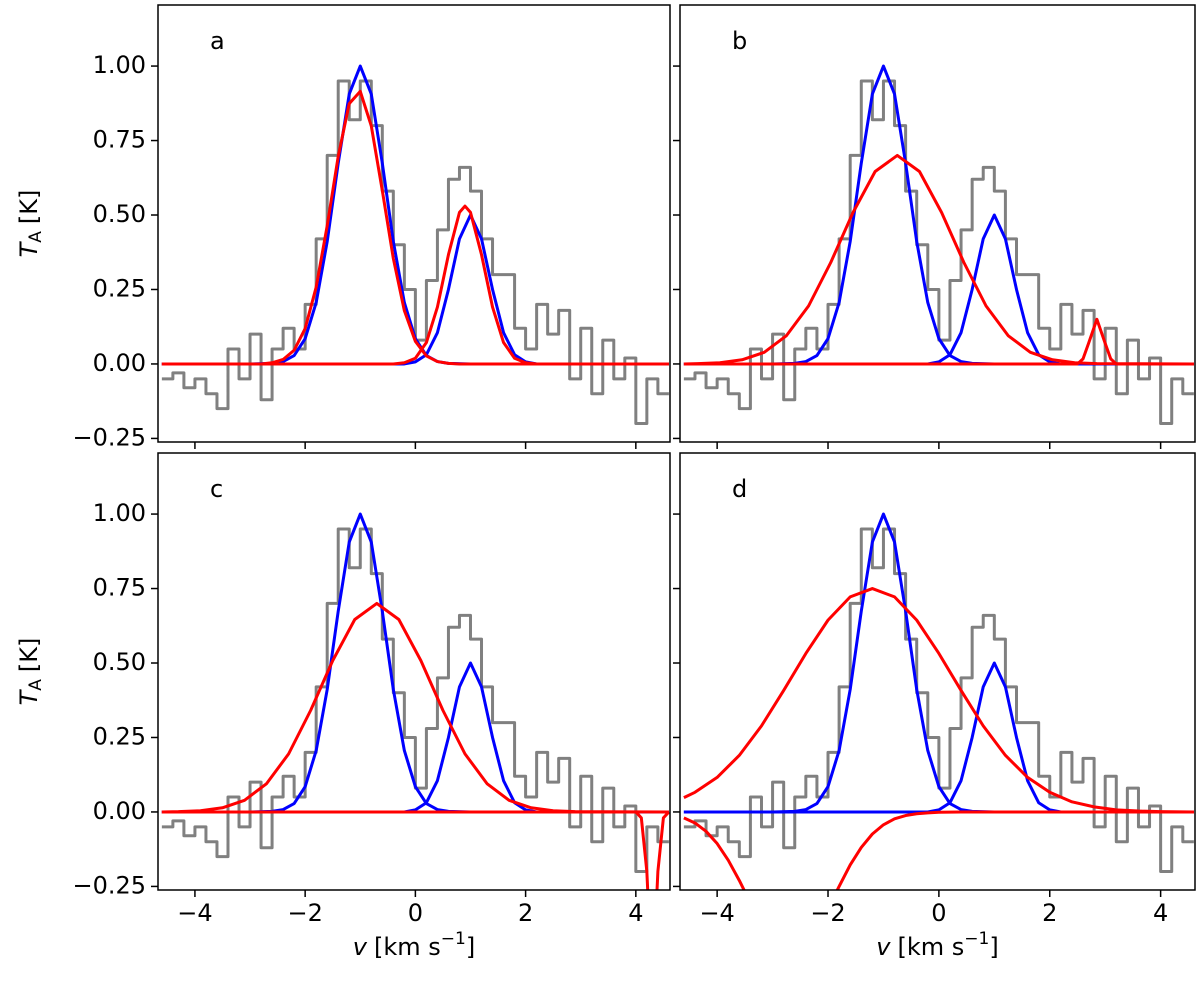  Describe the element at coordinates (217, 41) in the screenshot. I see `panel-label: a` at that location.